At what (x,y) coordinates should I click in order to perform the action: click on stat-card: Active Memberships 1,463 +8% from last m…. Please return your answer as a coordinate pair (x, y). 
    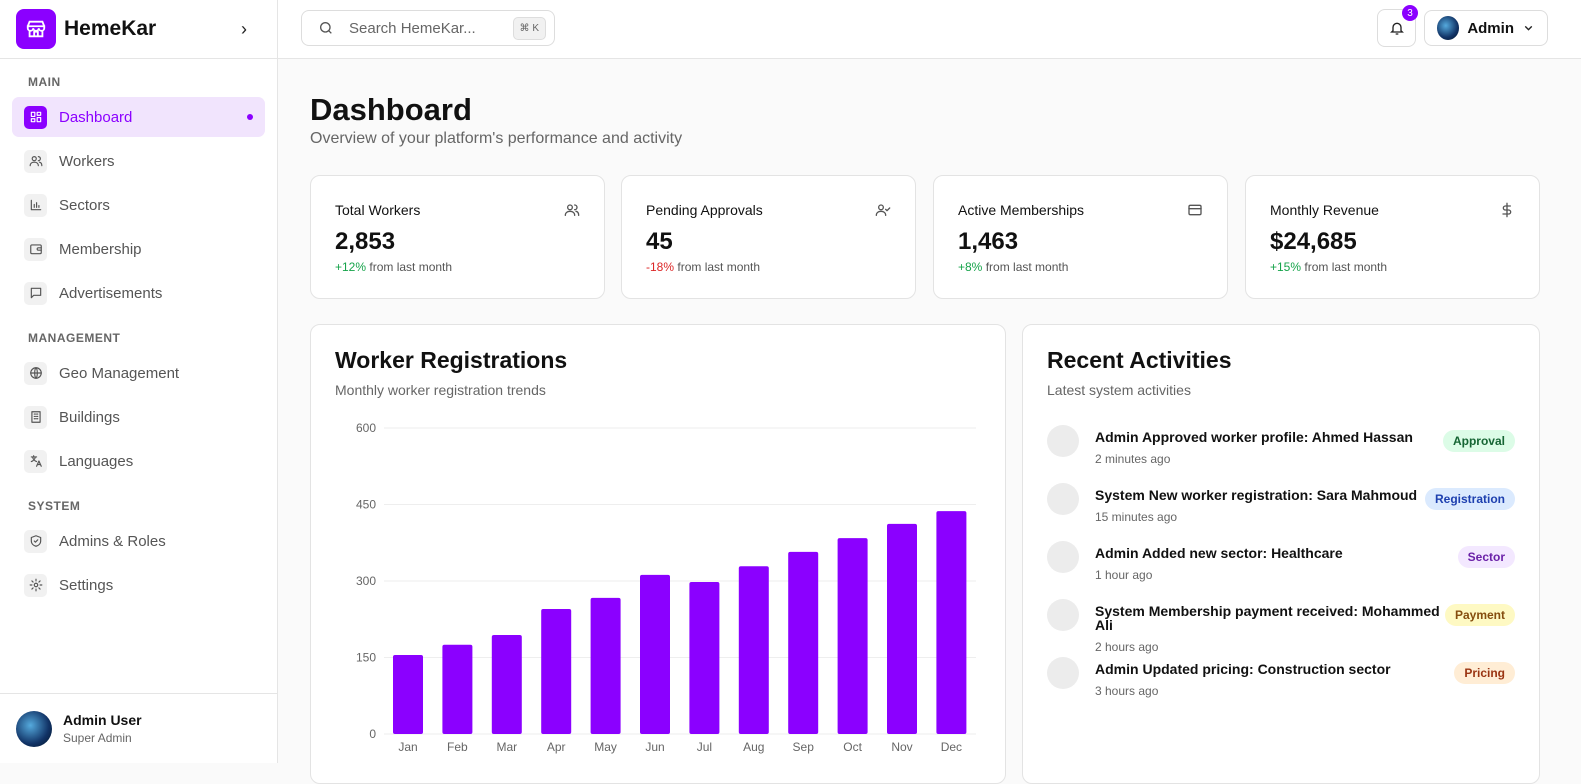
    Looking at the image, I should click on (1080, 237).